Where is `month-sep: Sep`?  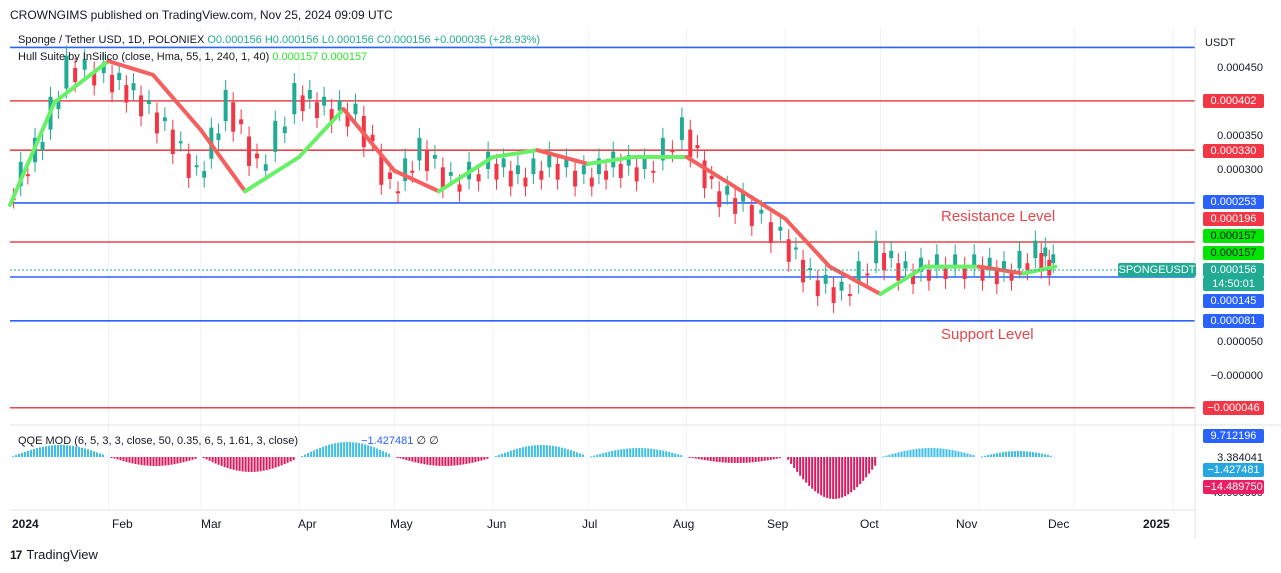
month-sep: Sep is located at coordinates (778, 524).